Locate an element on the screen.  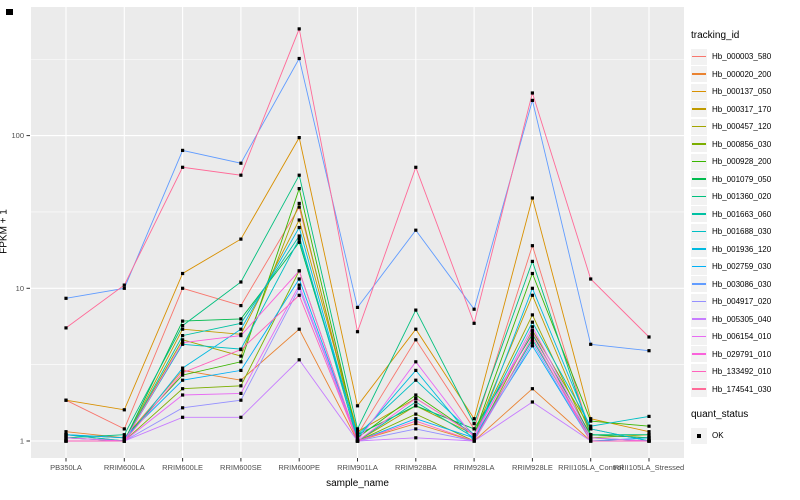
legend-label: Hb_001936_120 is located at coordinates (742, 249).